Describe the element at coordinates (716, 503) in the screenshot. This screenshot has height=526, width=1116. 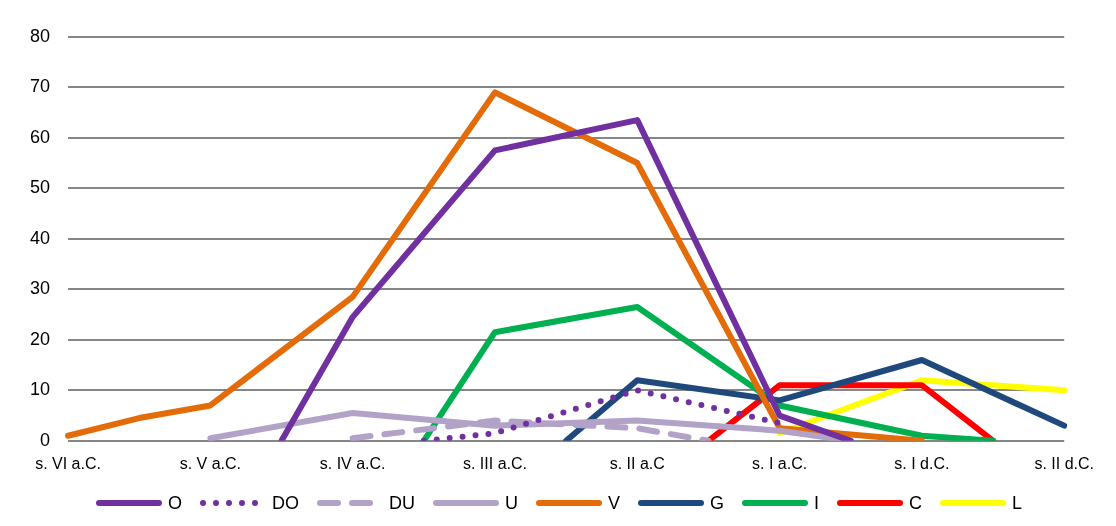
I see `legend-label: G` at that location.